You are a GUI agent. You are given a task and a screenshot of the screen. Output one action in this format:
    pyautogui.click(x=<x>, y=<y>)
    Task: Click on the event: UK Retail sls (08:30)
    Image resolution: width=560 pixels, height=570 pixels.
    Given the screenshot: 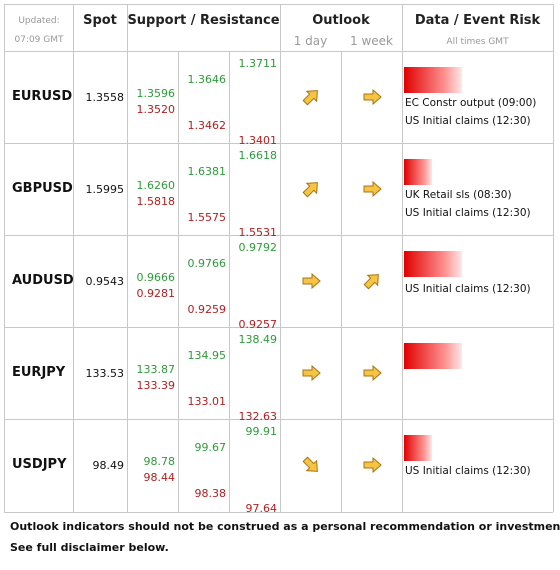 What is the action you would take?
    pyautogui.click(x=458, y=195)
    